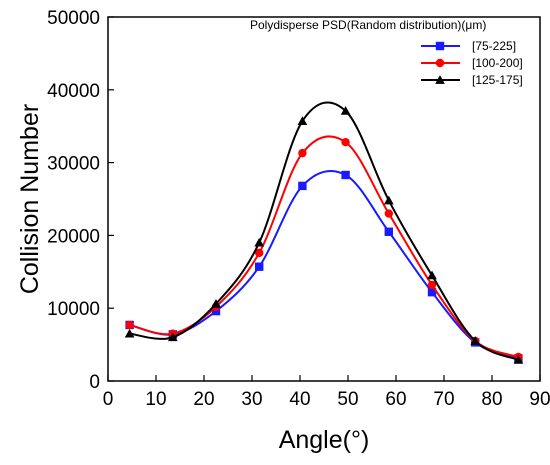 This screenshot has width=550, height=465. I want to click on legend-item: [125-175], so click(472, 80).